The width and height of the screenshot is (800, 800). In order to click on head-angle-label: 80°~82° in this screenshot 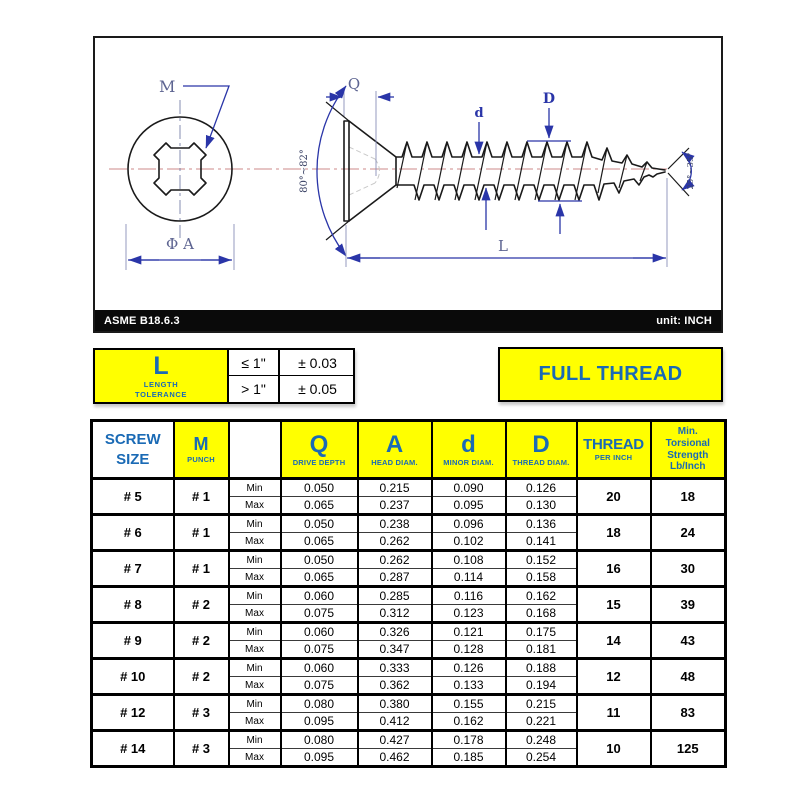, I will do `click(304, 171)`.